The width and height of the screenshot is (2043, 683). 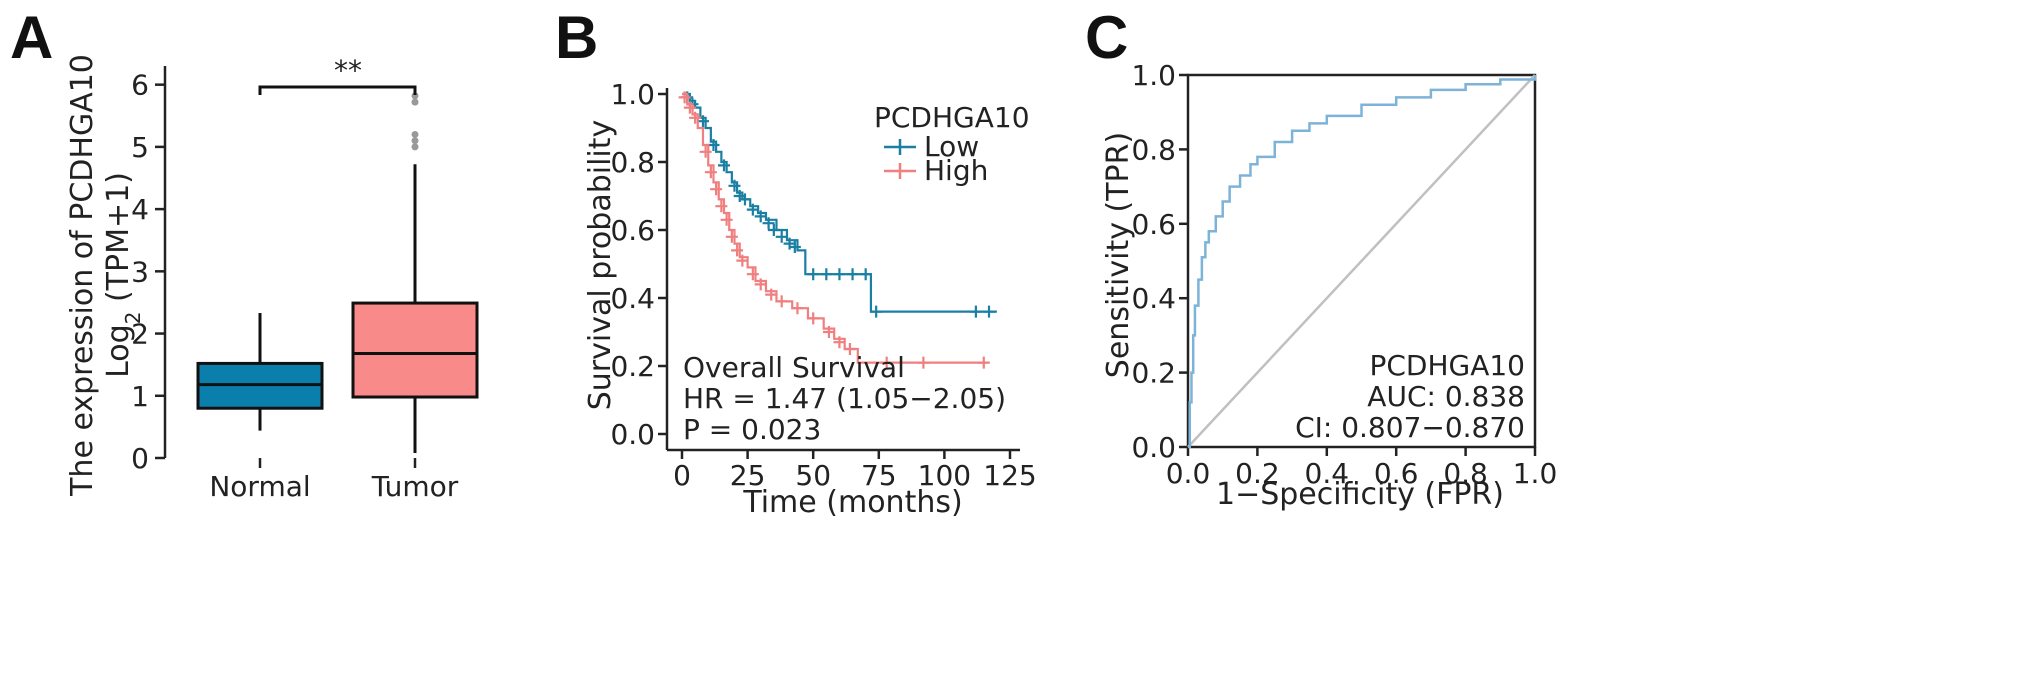 What do you see at coordinates (259, 486) in the screenshot?
I see `box-x-tick-label: Normal` at bounding box center [259, 486].